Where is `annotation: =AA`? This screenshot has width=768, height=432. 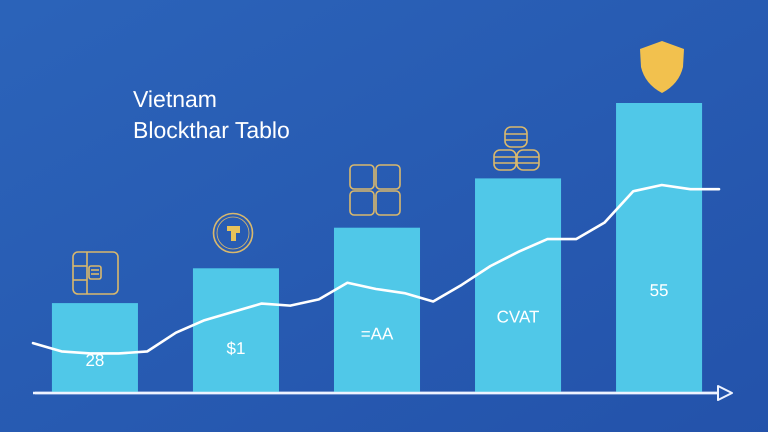 annotation: =AA is located at coordinates (377, 334).